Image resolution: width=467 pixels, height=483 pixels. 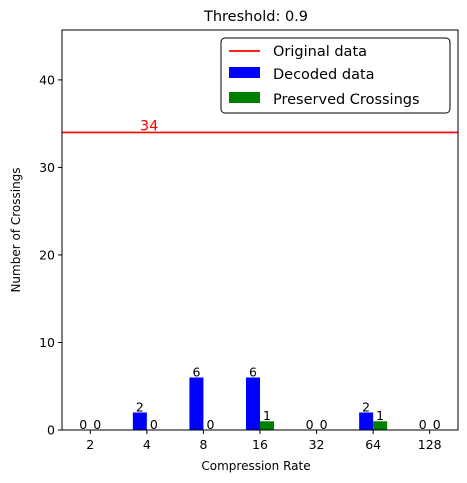 I want to click on y-tick-label: 20, so click(x=47, y=254).